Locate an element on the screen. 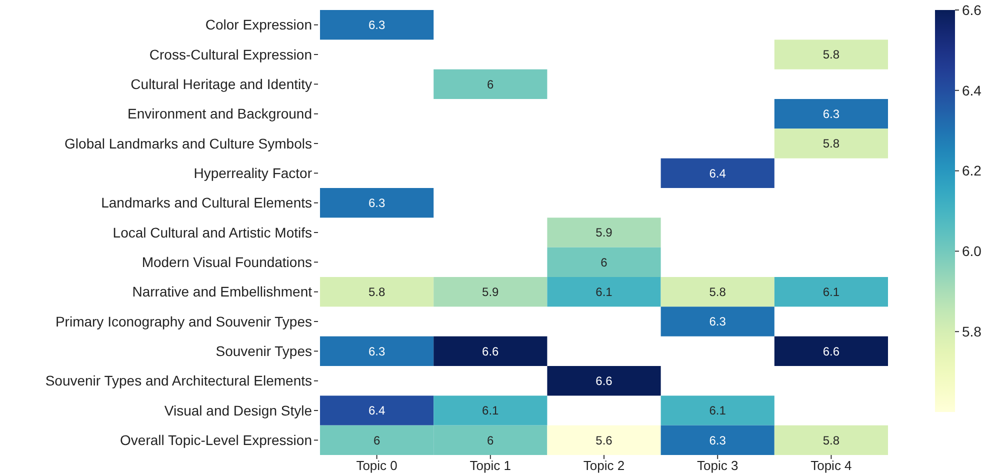  color-bar-label: 6.0 is located at coordinates (972, 251).